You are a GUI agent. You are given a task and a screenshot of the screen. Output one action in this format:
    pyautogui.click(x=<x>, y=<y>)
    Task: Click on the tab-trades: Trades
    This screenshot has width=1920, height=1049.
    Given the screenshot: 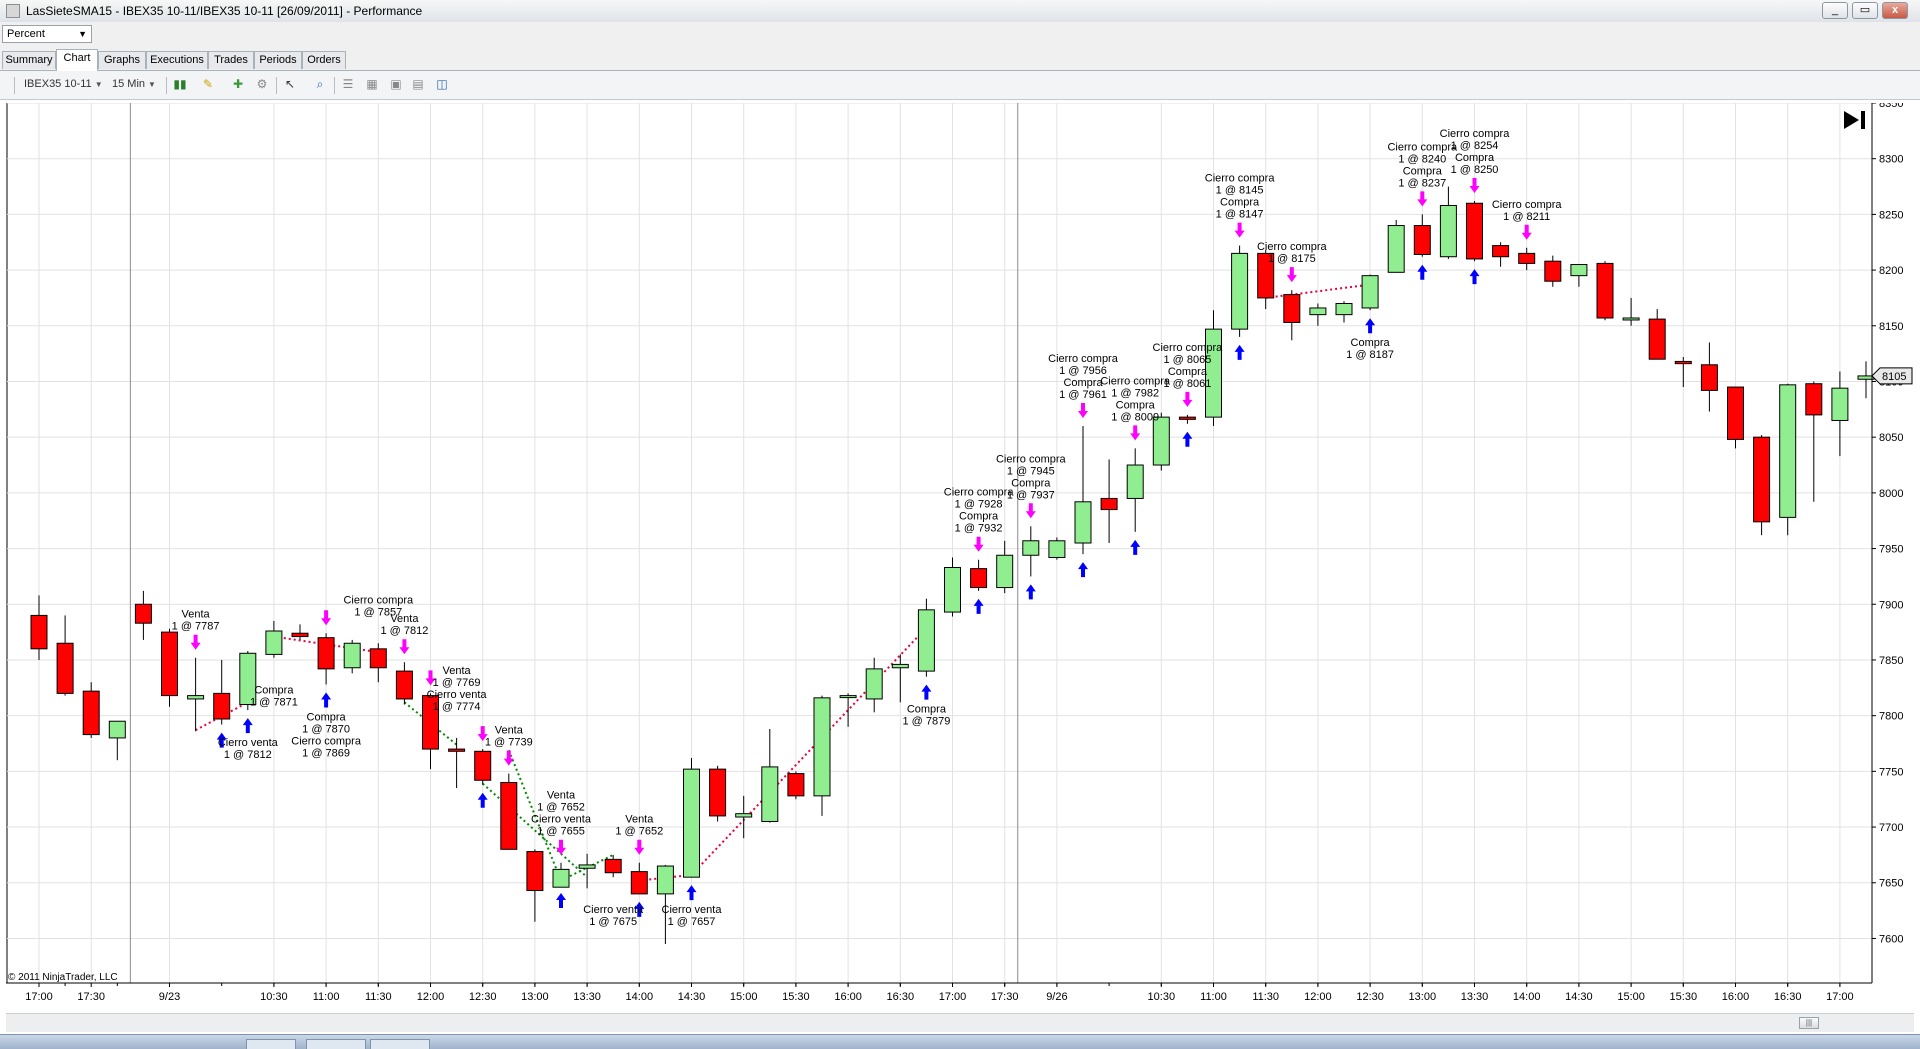 What is the action you would take?
    pyautogui.click(x=231, y=60)
    